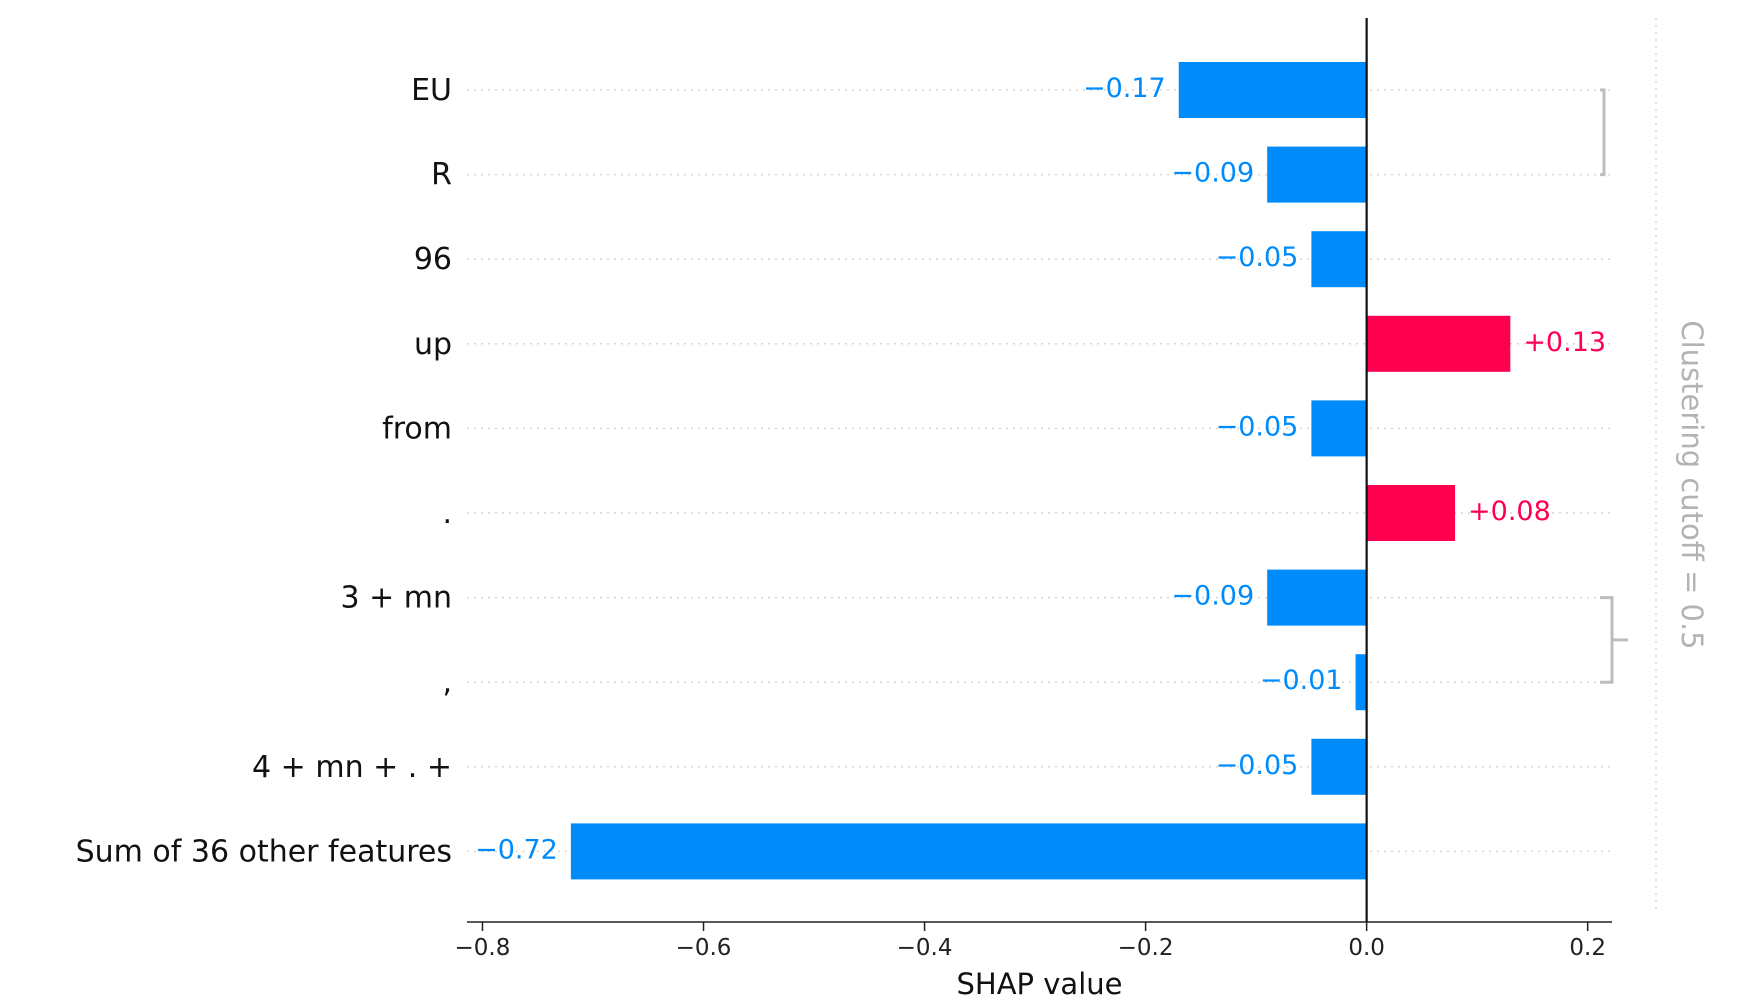 The image size is (1750, 1000). What do you see at coordinates (1146, 948) in the screenshot?
I see `x-tick-label-3: −0.2` at bounding box center [1146, 948].